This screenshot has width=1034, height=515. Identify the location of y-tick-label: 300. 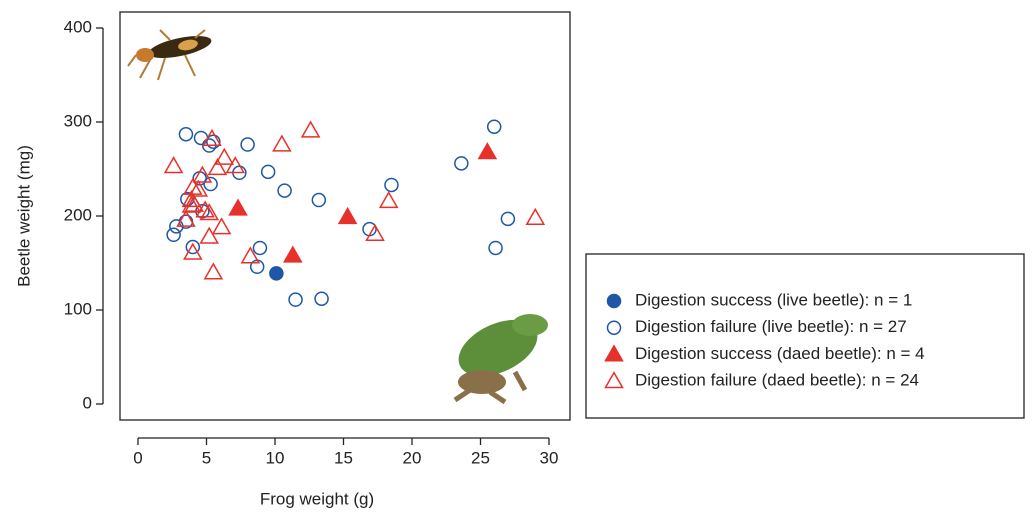
(78, 120).